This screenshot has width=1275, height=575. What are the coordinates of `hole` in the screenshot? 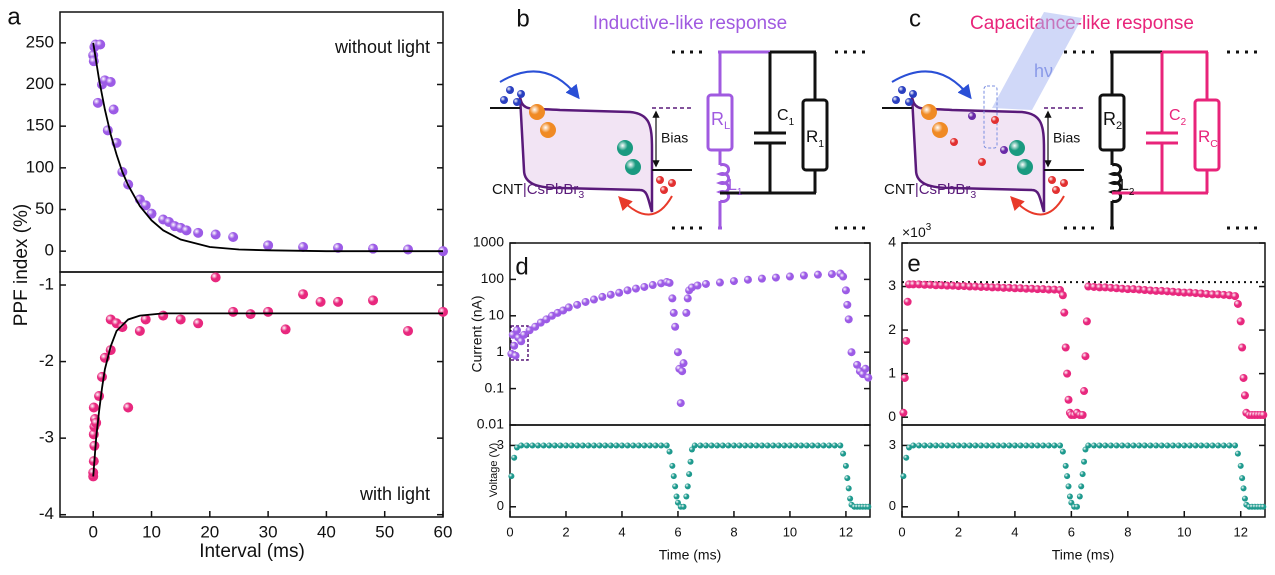 It's located at (954, 142).